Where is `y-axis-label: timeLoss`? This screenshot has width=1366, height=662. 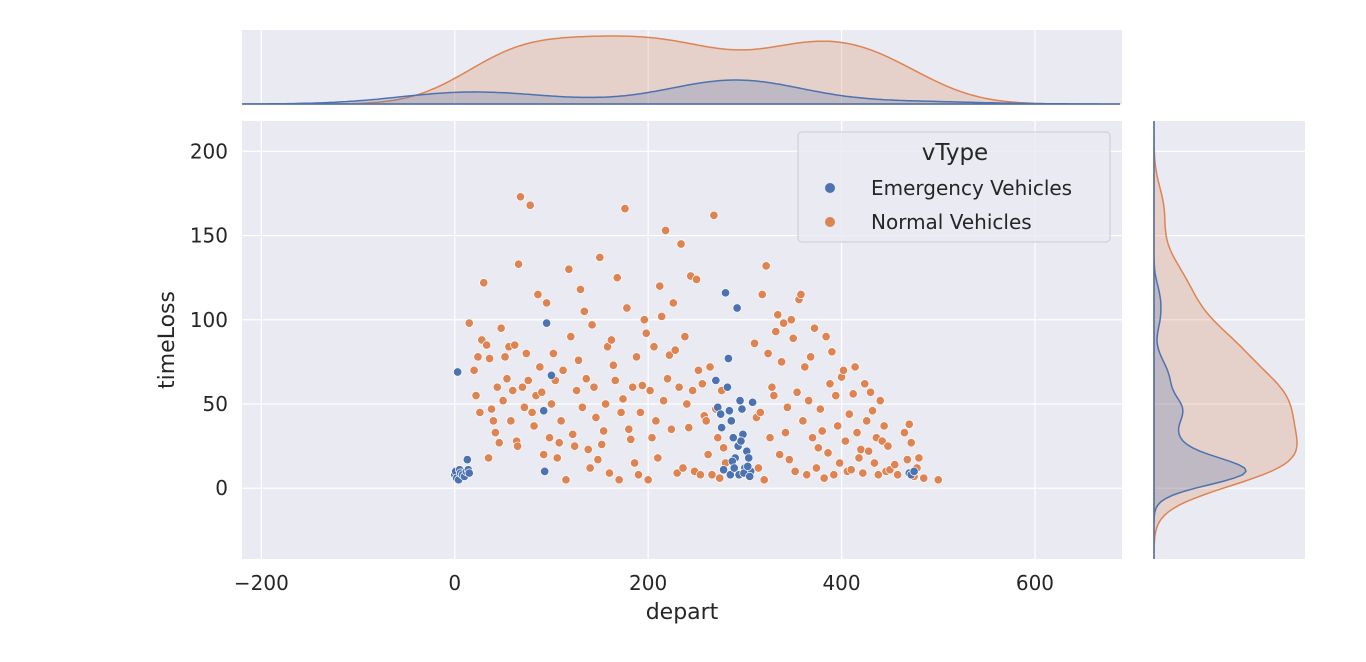
y-axis-label: timeLoss is located at coordinates (167, 340).